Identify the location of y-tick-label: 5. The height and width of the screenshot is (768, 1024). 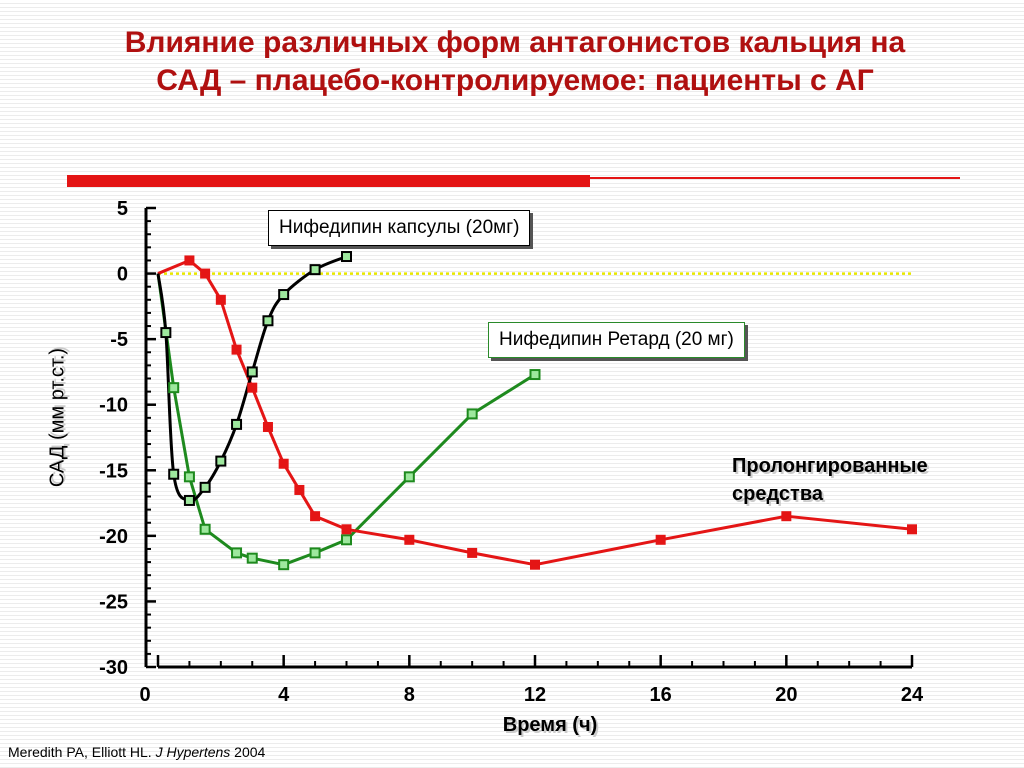
(122, 209).